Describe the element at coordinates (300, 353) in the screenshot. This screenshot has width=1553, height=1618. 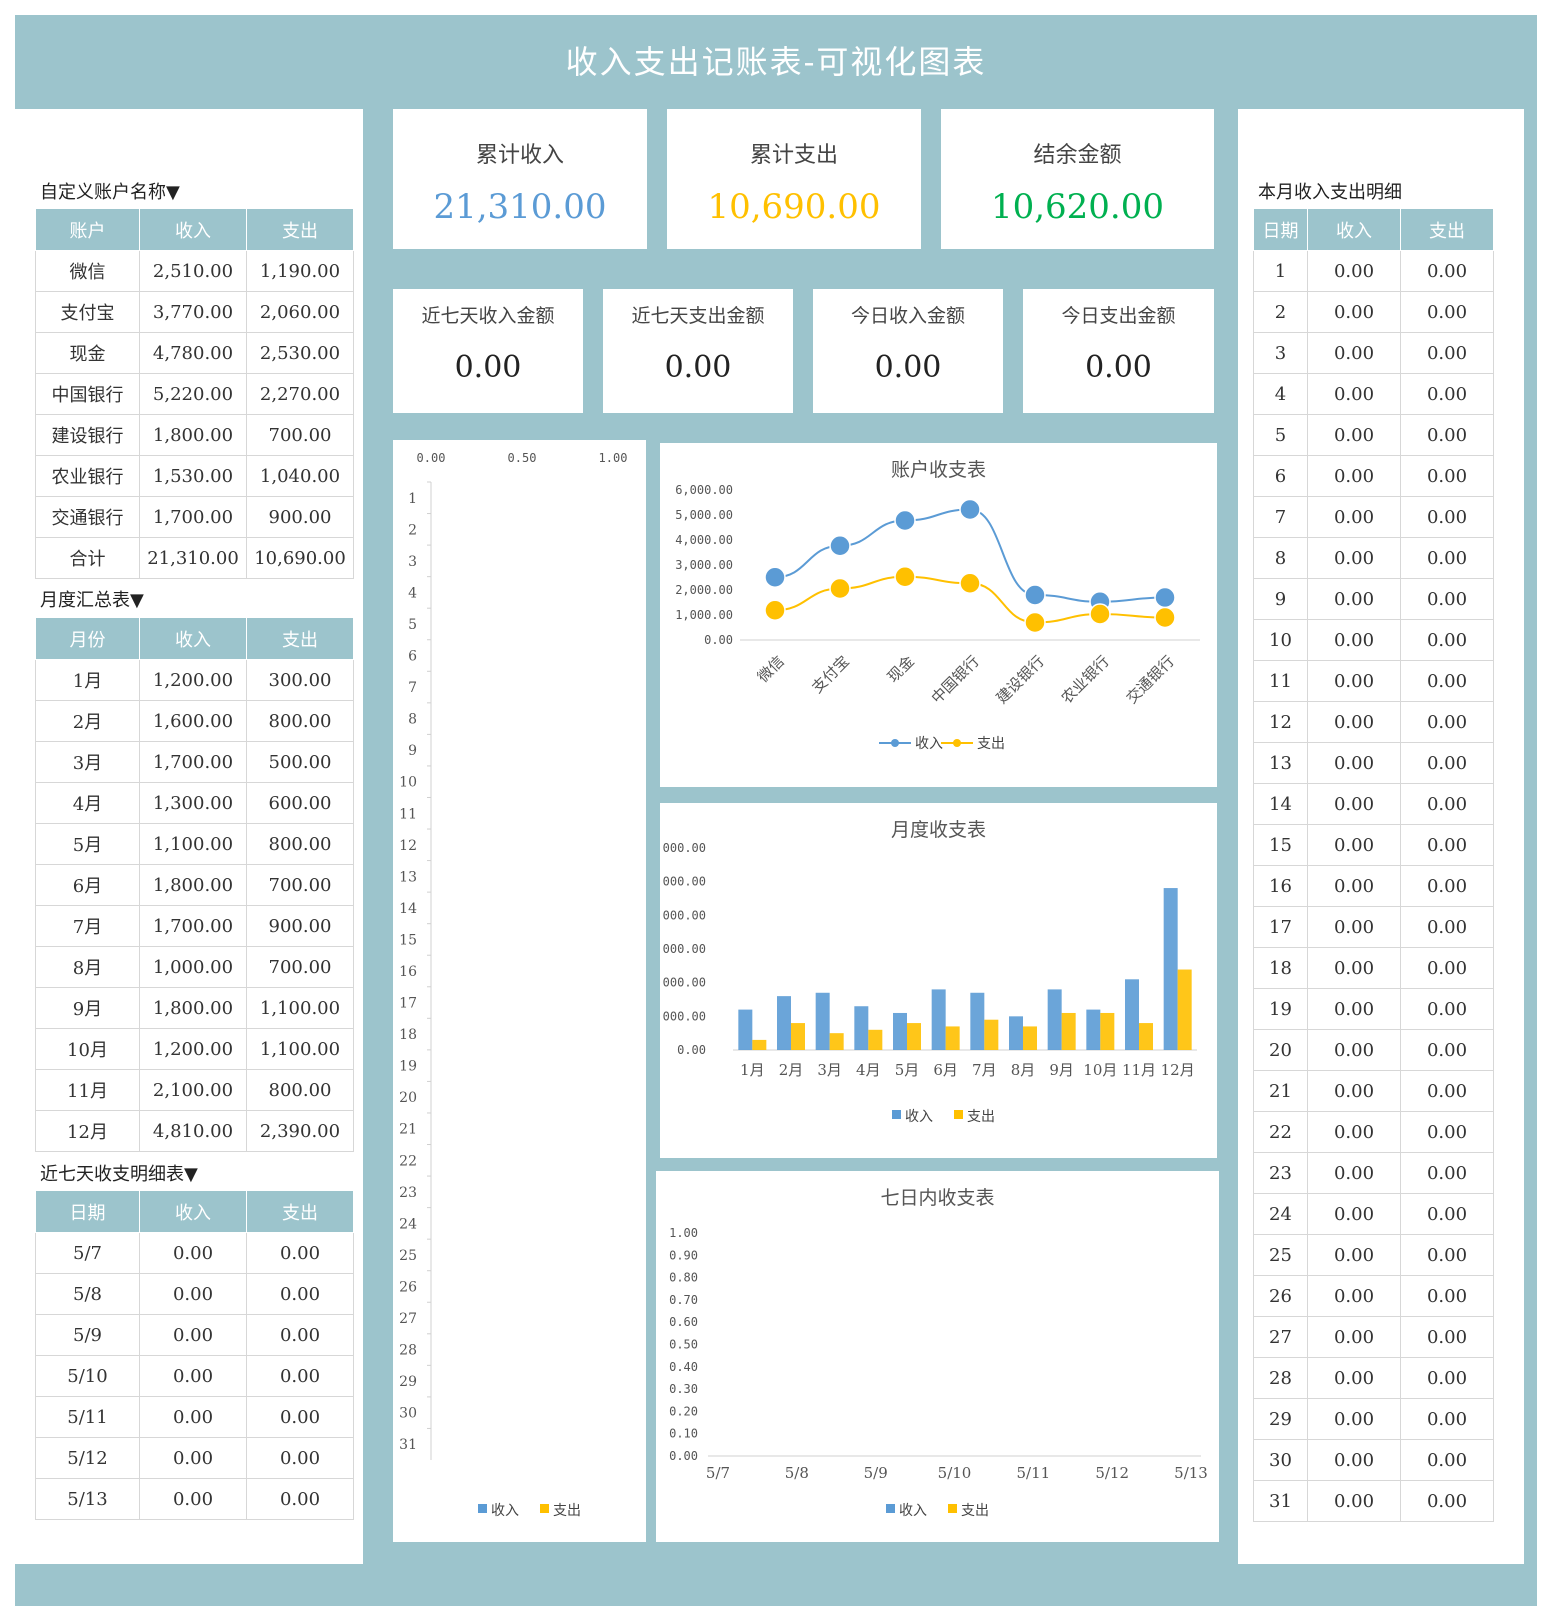
I see `expense-cell: 2,530.00` at that location.